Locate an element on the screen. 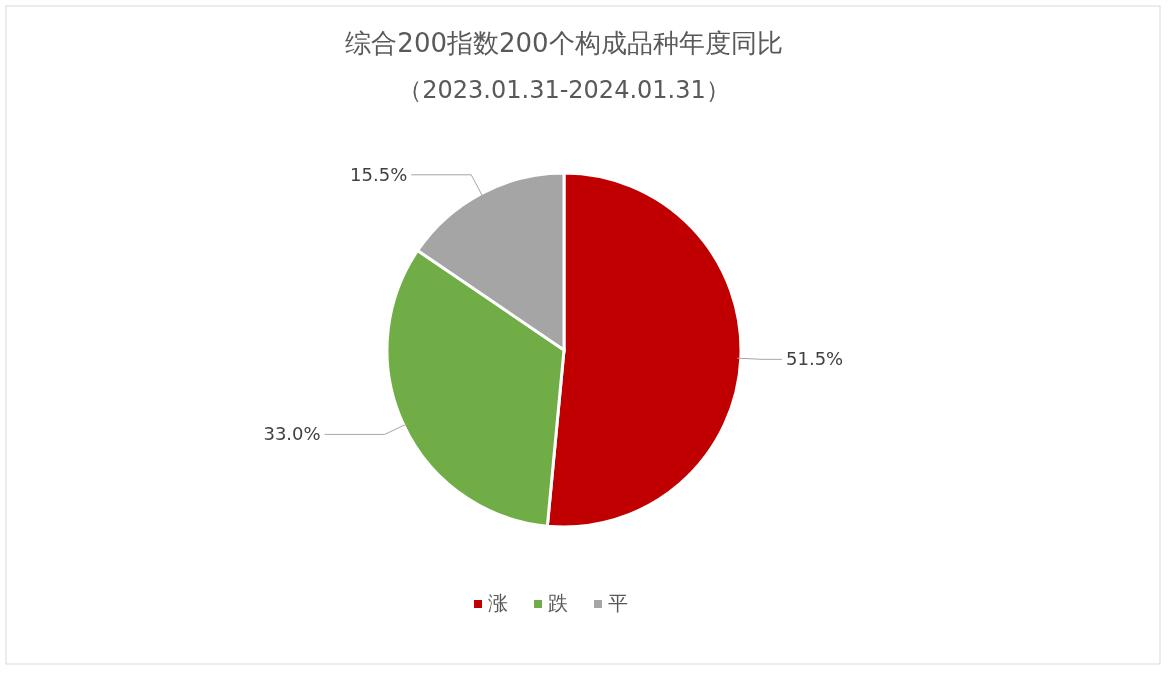  data-label: 15.5% is located at coordinates (379, 174).